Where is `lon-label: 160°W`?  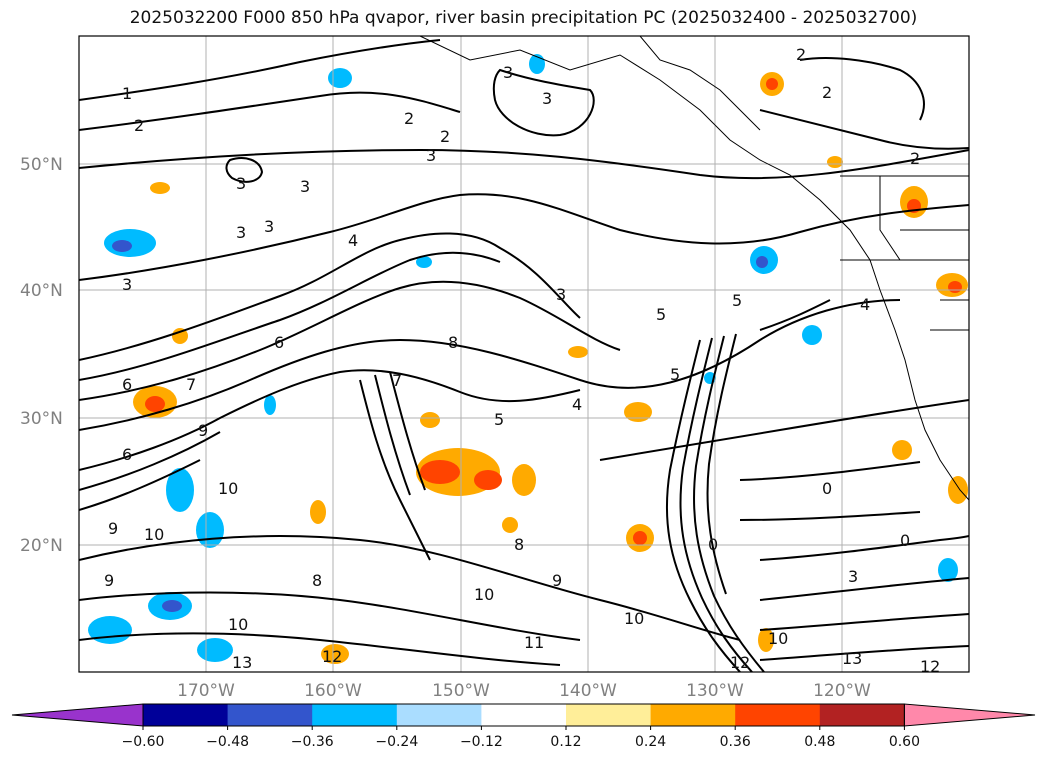
lon-label: 160°W is located at coordinates (333, 691).